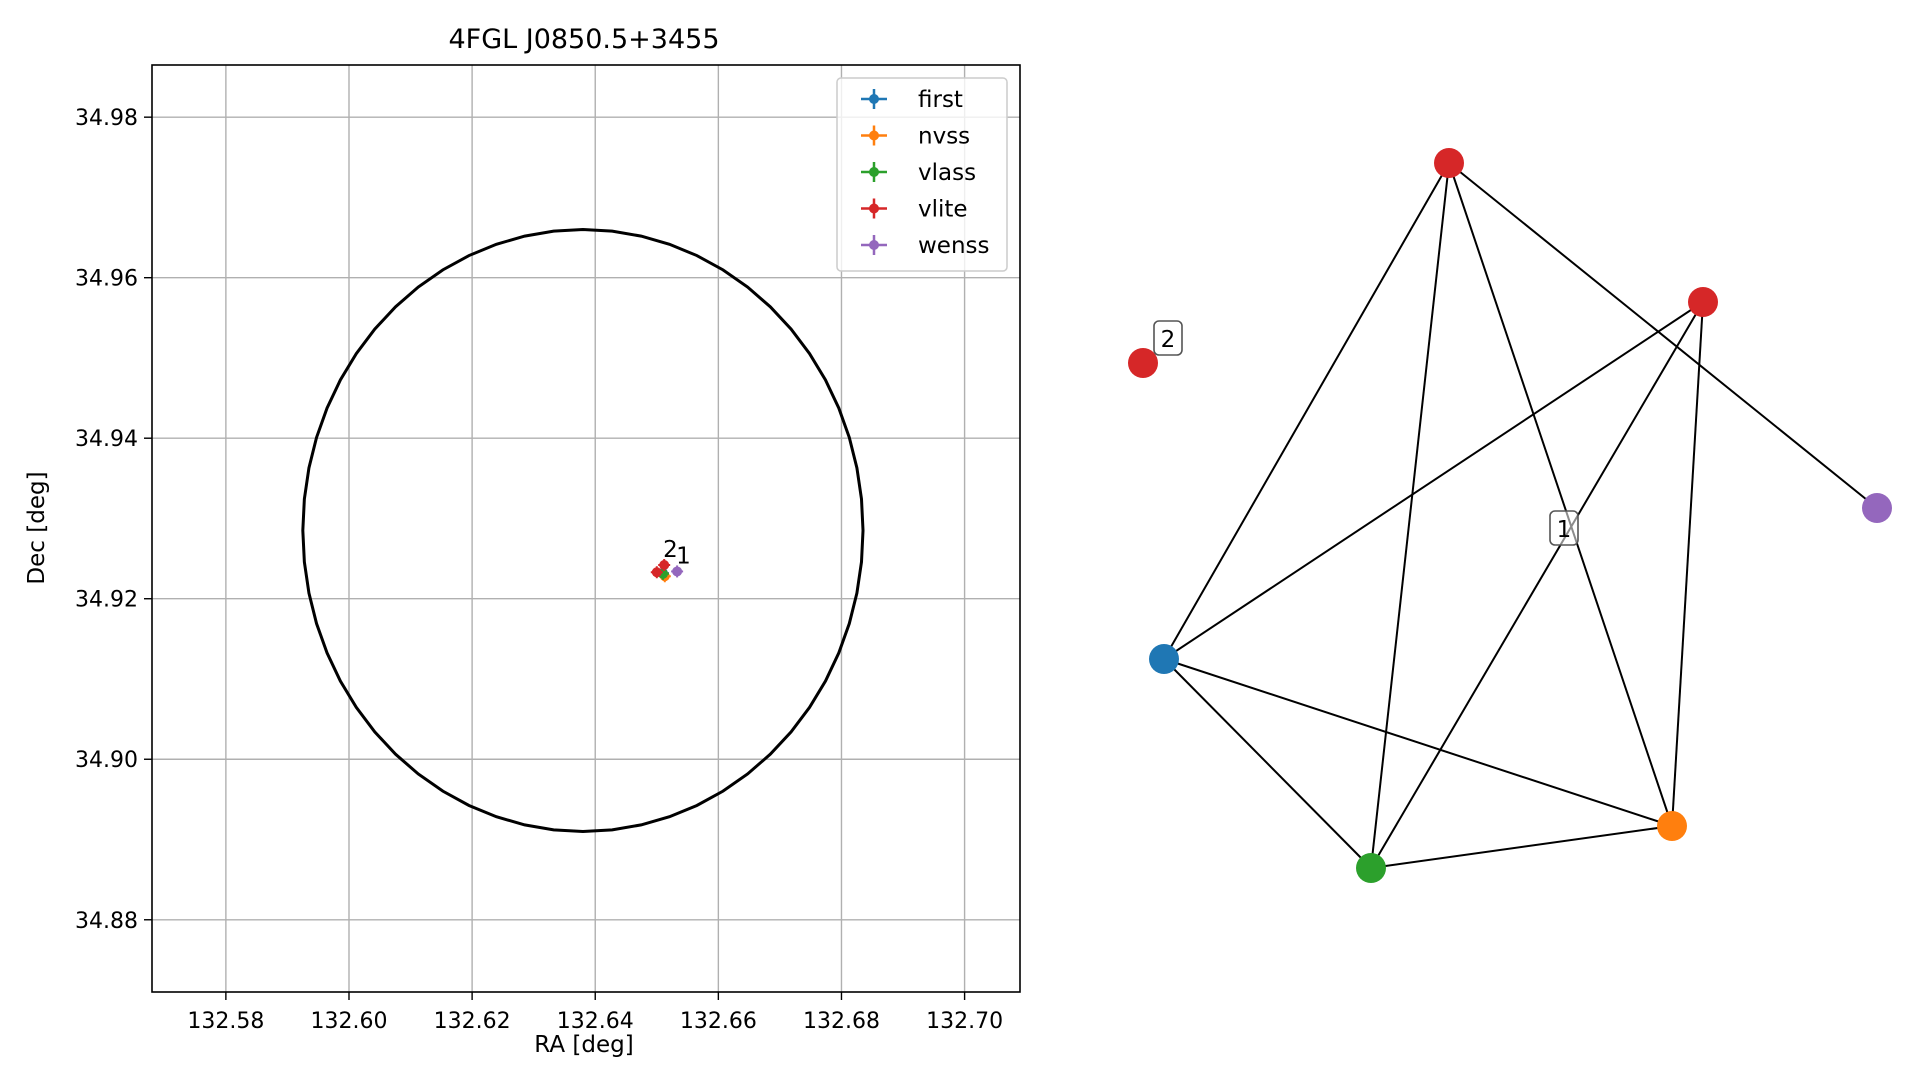  I want to click on point-group-label: 1, so click(683, 556).